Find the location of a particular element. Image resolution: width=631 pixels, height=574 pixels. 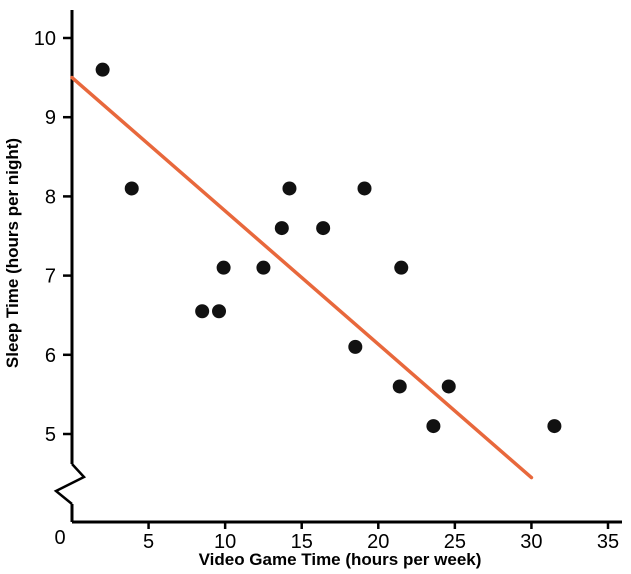

x-tick-label: 30 is located at coordinates (531, 542).